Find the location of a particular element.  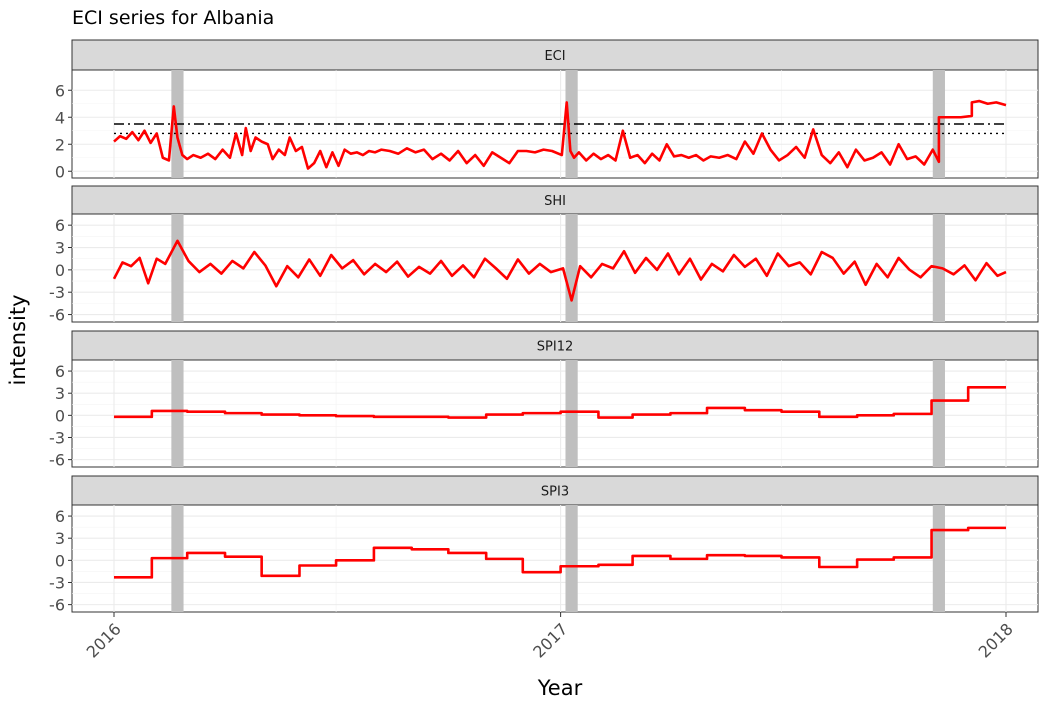

x-axis: 2016 2017 2018 is located at coordinates (550, 637).